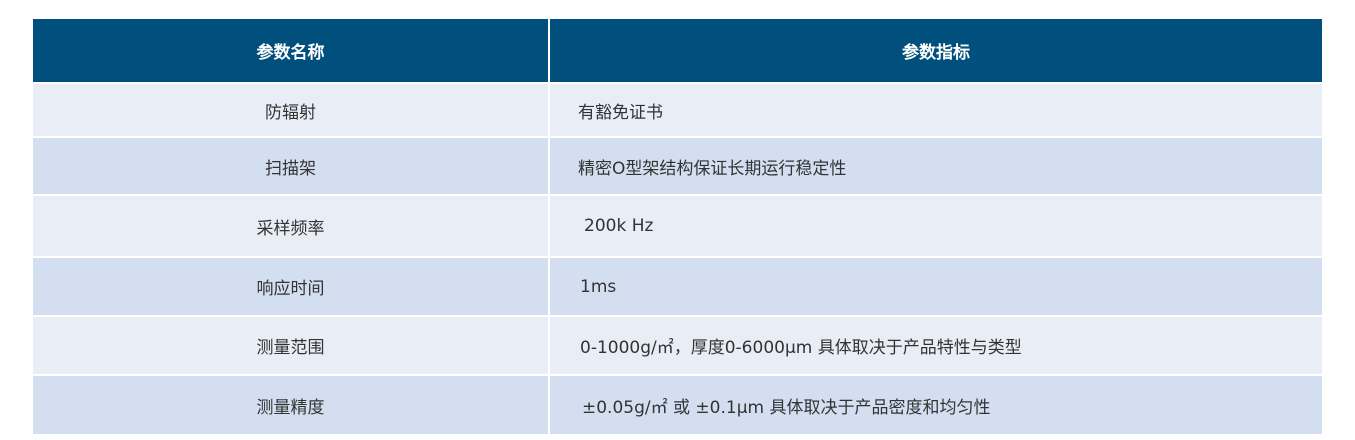 This screenshot has height=440, width=1355. What do you see at coordinates (291, 286) in the screenshot?
I see `param-name: 响应时间` at bounding box center [291, 286].